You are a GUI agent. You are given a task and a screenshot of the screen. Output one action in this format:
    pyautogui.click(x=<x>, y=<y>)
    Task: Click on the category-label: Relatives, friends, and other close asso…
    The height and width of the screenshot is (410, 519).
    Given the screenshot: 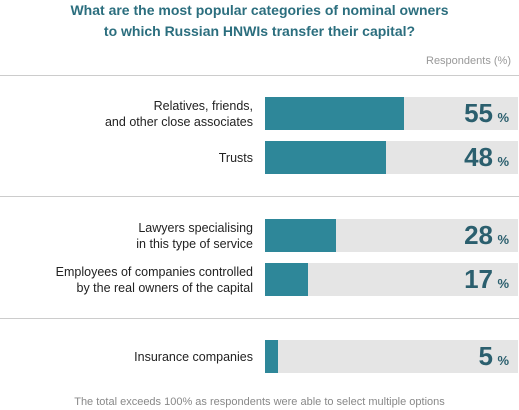 What is the action you would take?
    pyautogui.click(x=178, y=113)
    